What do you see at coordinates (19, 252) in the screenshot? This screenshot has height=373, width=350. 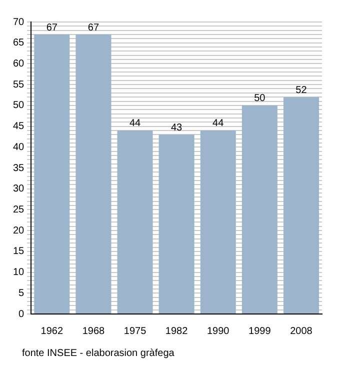 I see `y-tick-label: 15` at bounding box center [19, 252].